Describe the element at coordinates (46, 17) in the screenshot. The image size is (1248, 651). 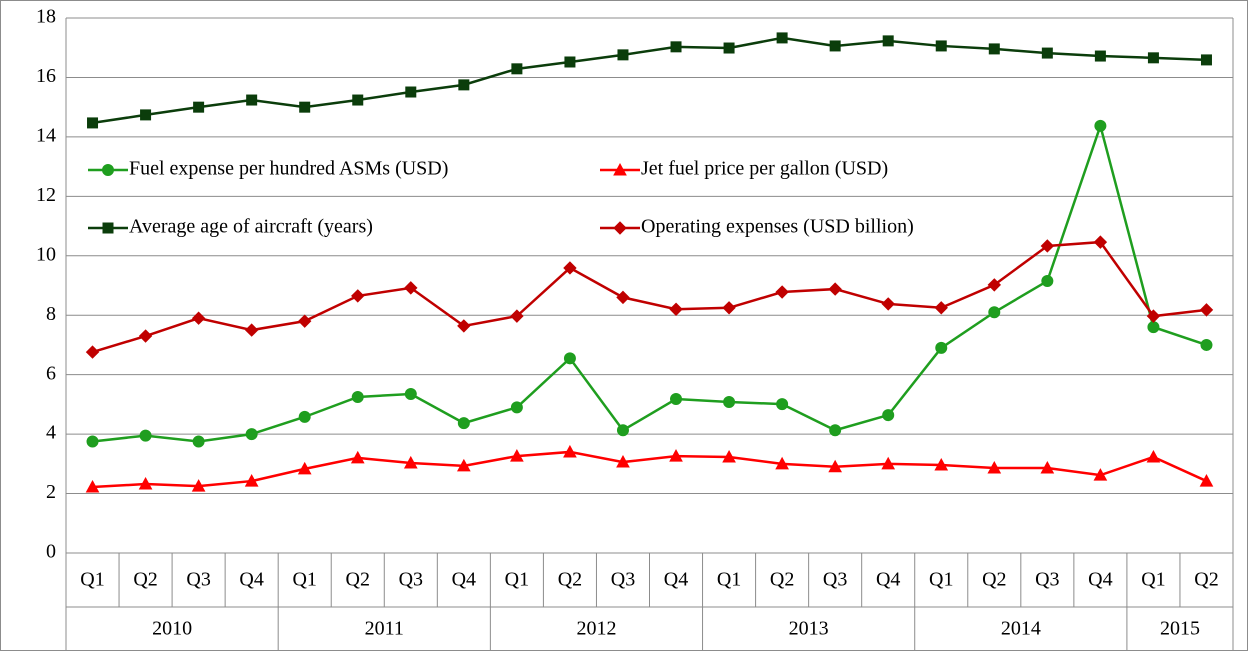
I see `y-tick-label: 18` at that location.